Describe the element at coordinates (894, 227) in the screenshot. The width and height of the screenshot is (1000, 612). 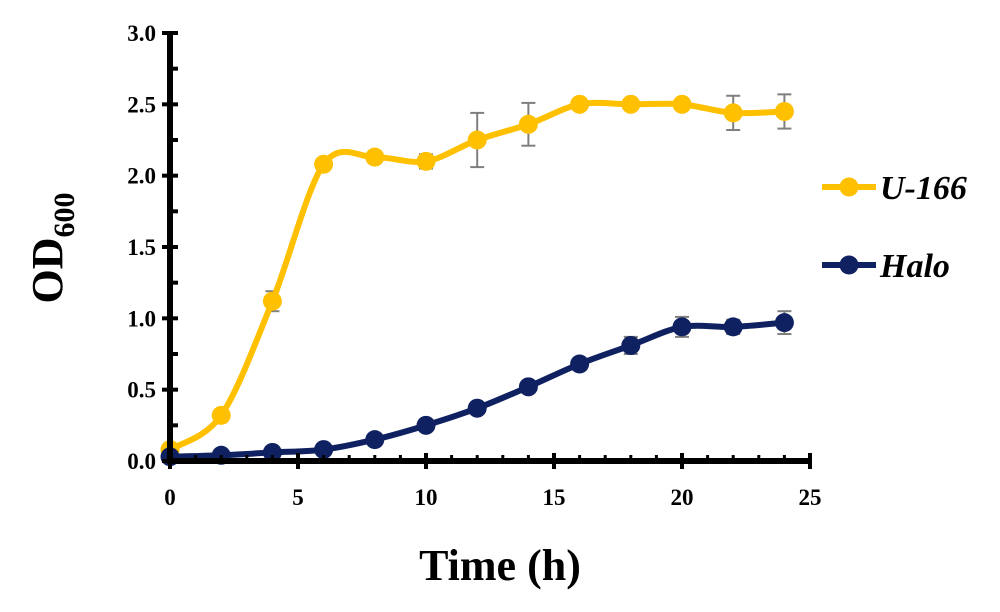
I see `legend: U-166 Halo` at that location.